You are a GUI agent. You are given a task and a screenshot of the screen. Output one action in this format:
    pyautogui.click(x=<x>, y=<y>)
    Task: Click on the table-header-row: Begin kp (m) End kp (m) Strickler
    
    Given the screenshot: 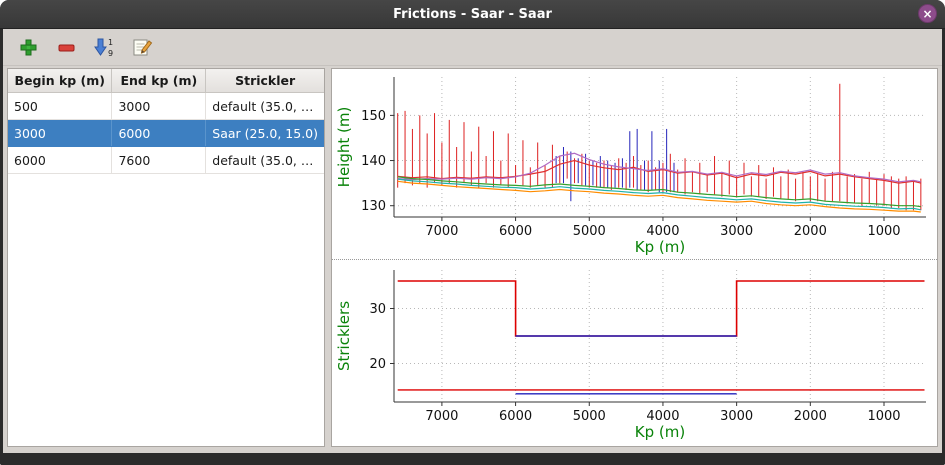 What is the action you would take?
    pyautogui.click(x=166, y=81)
    